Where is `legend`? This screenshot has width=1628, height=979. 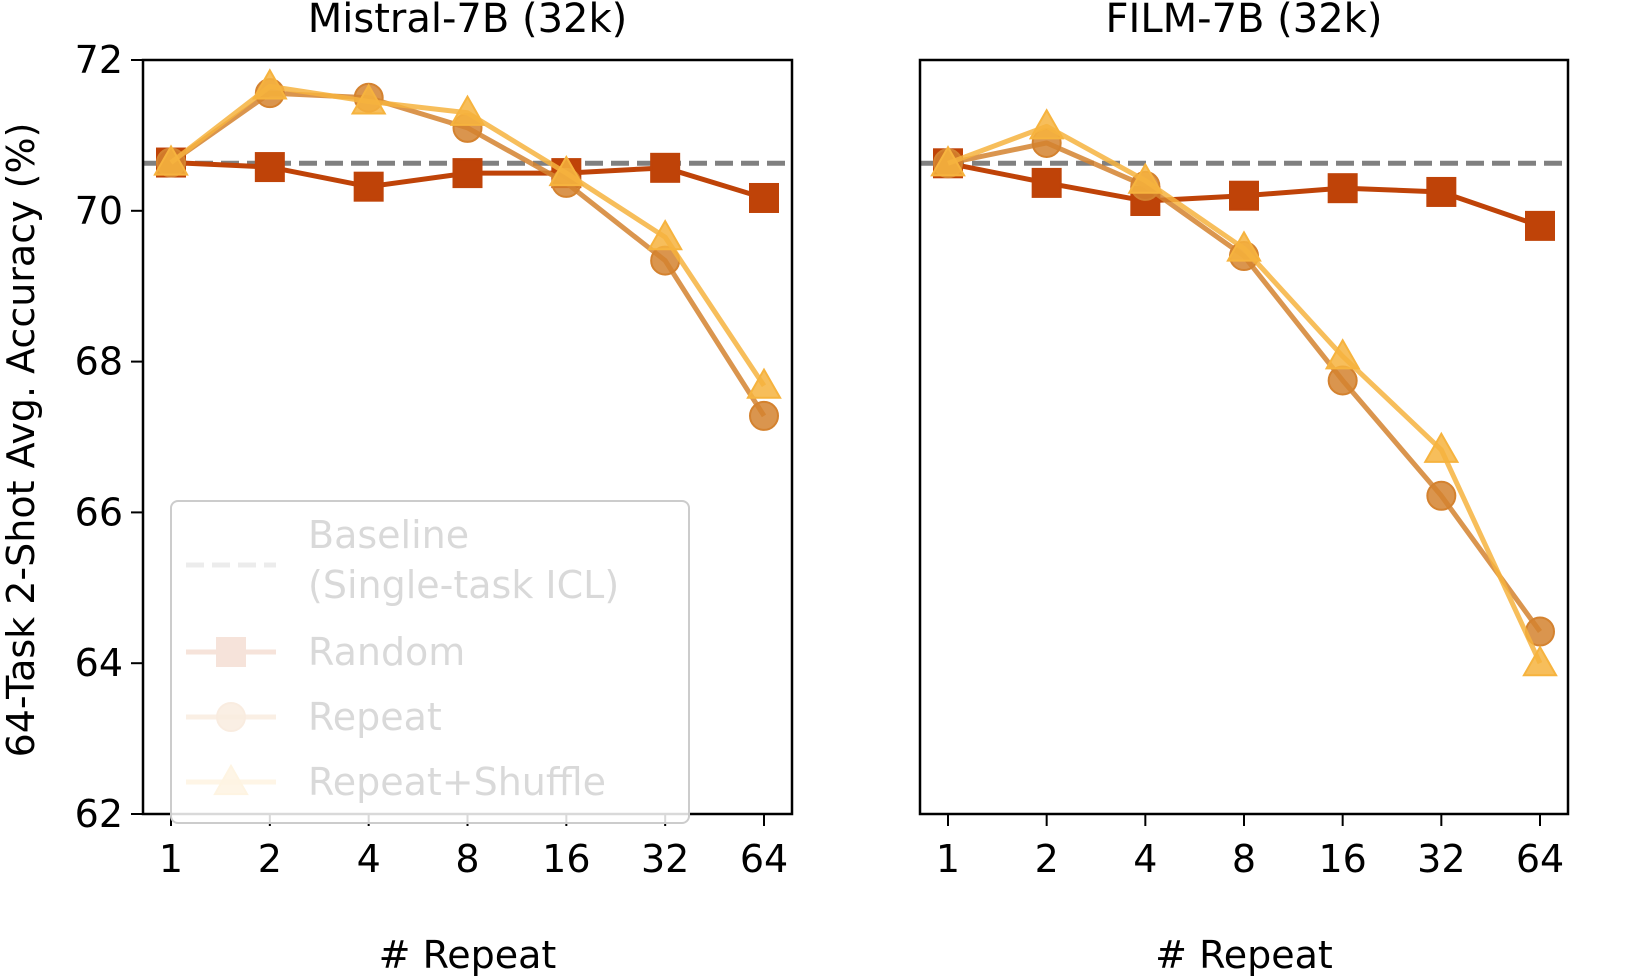
legend is located at coordinates (430, 662).